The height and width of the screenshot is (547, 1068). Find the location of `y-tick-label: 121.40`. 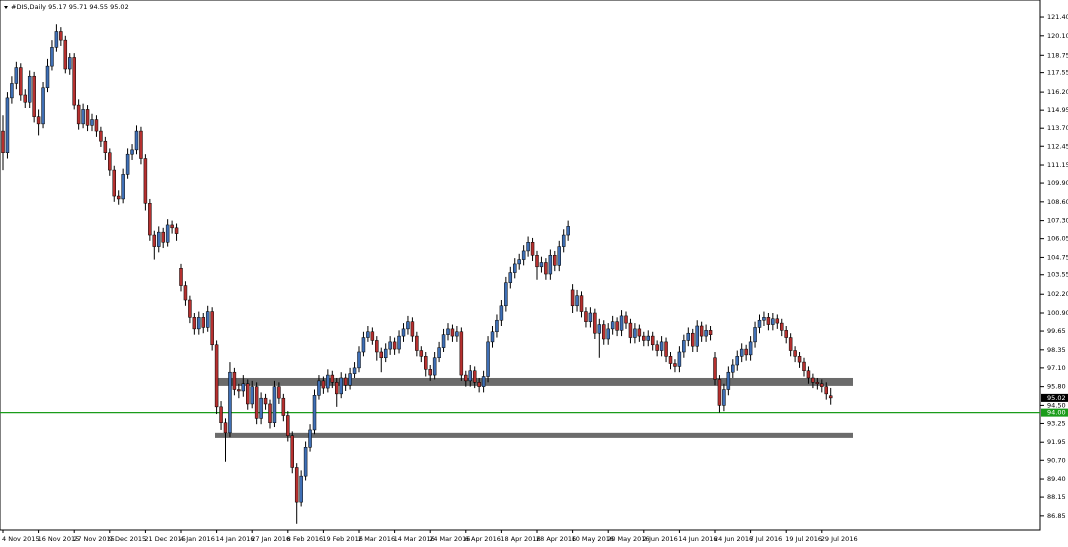

y-tick-label: 121.40 is located at coordinates (1057, 17).